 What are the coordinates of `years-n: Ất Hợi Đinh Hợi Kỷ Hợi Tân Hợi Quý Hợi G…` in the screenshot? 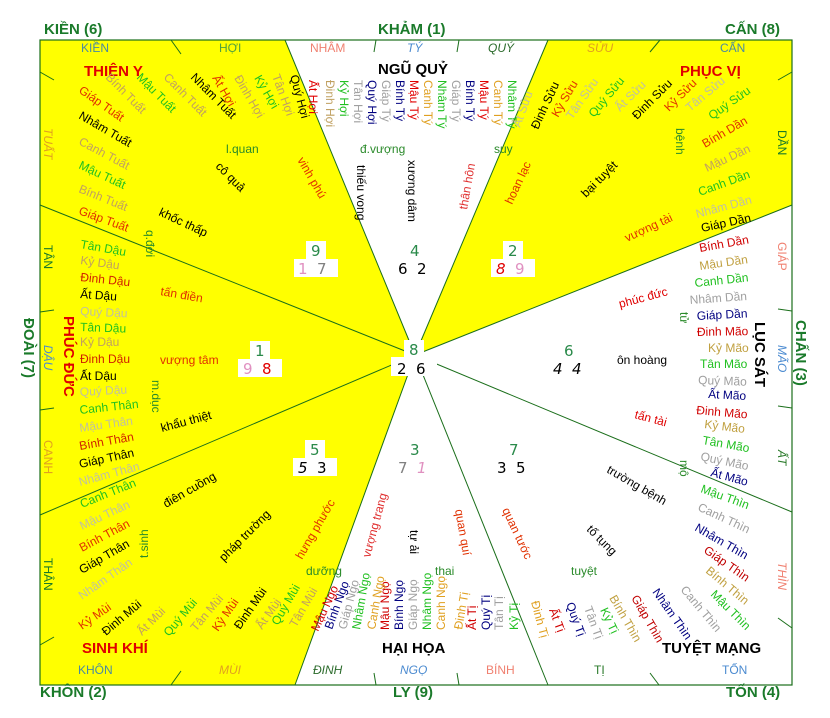 It's located at (412, 104).